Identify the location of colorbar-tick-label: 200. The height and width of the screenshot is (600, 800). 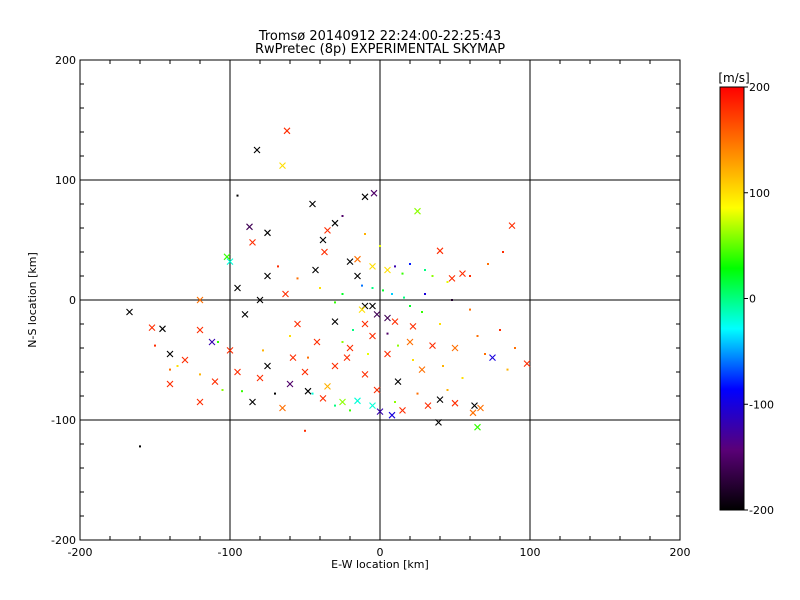
(759, 87).